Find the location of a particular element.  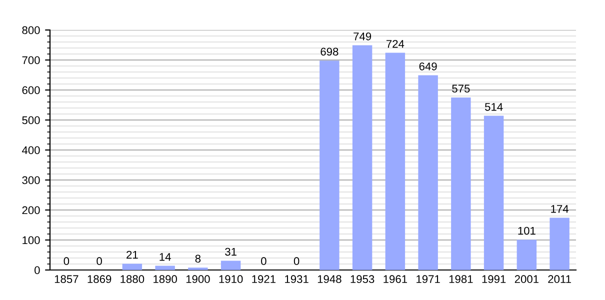

x-tick-label: 1857 is located at coordinates (66, 279).